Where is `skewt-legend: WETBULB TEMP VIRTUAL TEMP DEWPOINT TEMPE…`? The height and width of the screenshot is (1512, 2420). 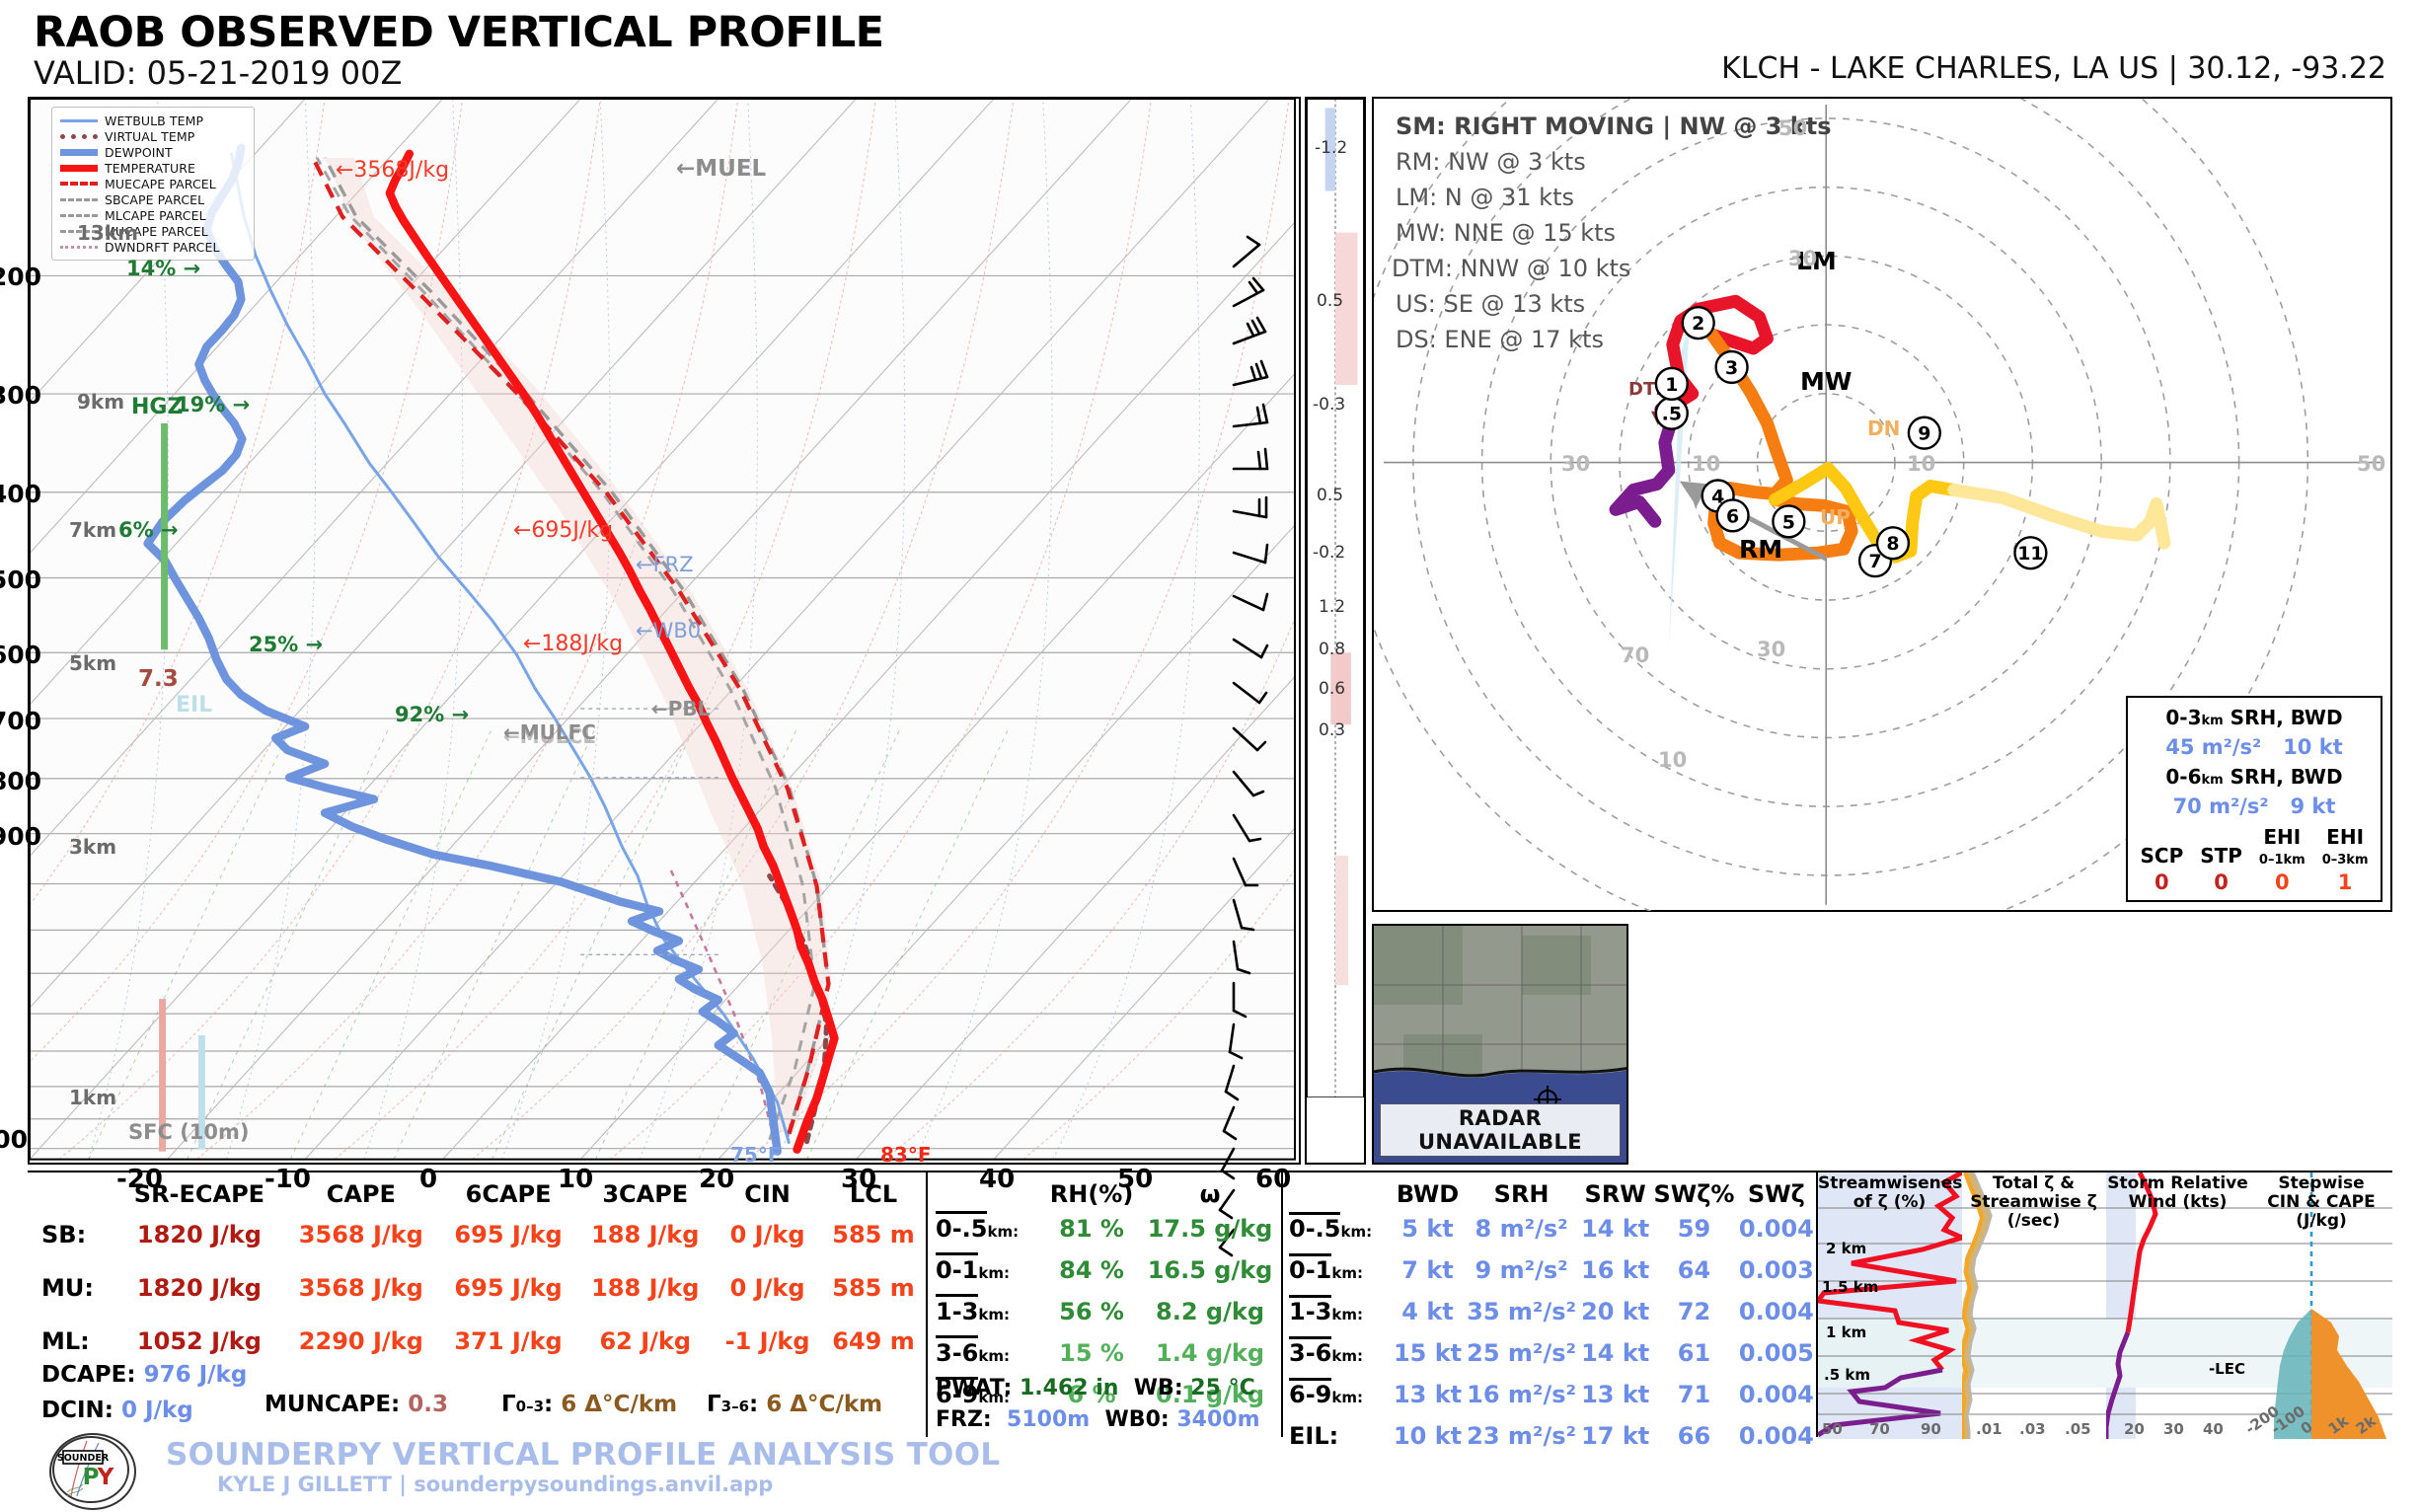
skewt-legend: WETBULB TEMP VIRTUAL TEMP DEWPOINT TEMPE… is located at coordinates (153, 184).